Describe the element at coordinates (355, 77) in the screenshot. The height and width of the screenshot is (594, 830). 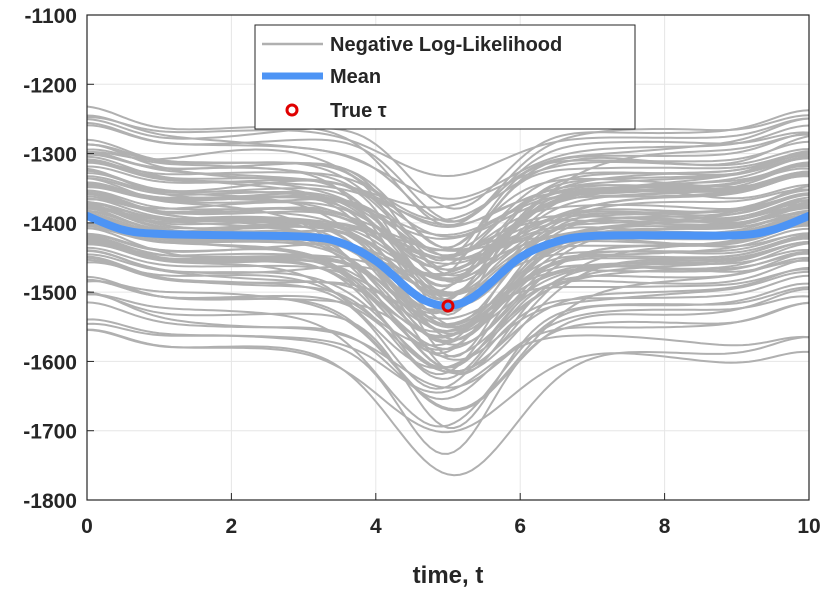
I see `legend-label-mean: Mean` at that location.